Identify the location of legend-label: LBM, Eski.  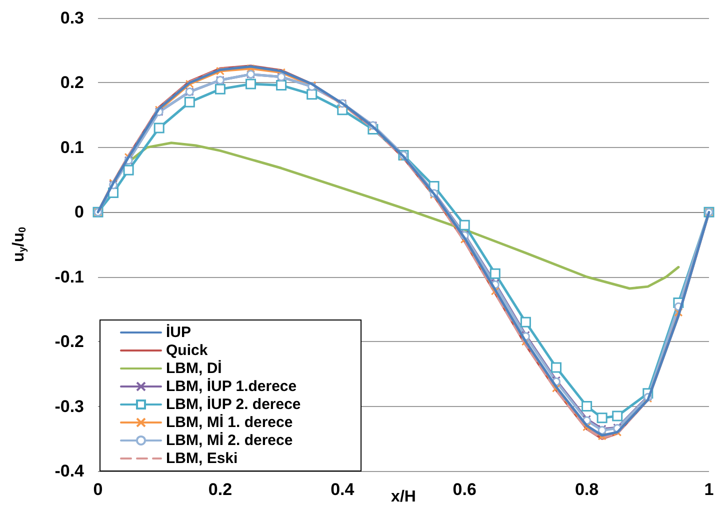
(202, 458).